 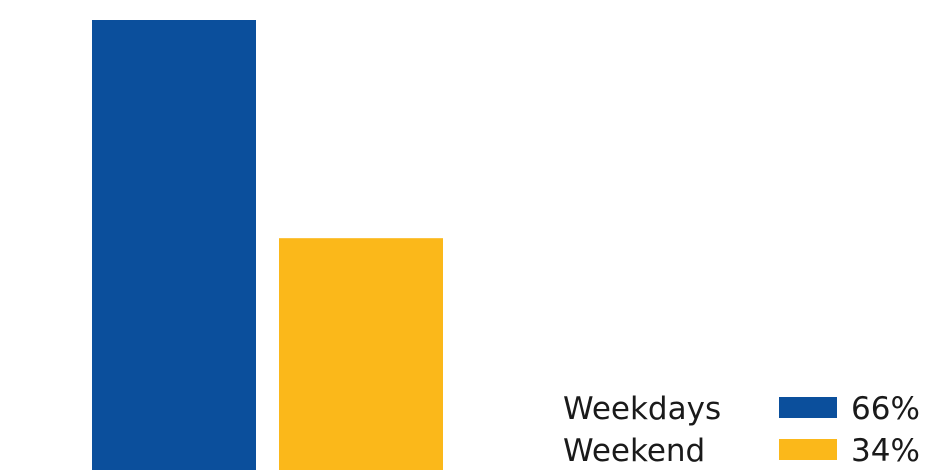 I want to click on legend-label-weekend: Weekend, so click(x=634, y=451).